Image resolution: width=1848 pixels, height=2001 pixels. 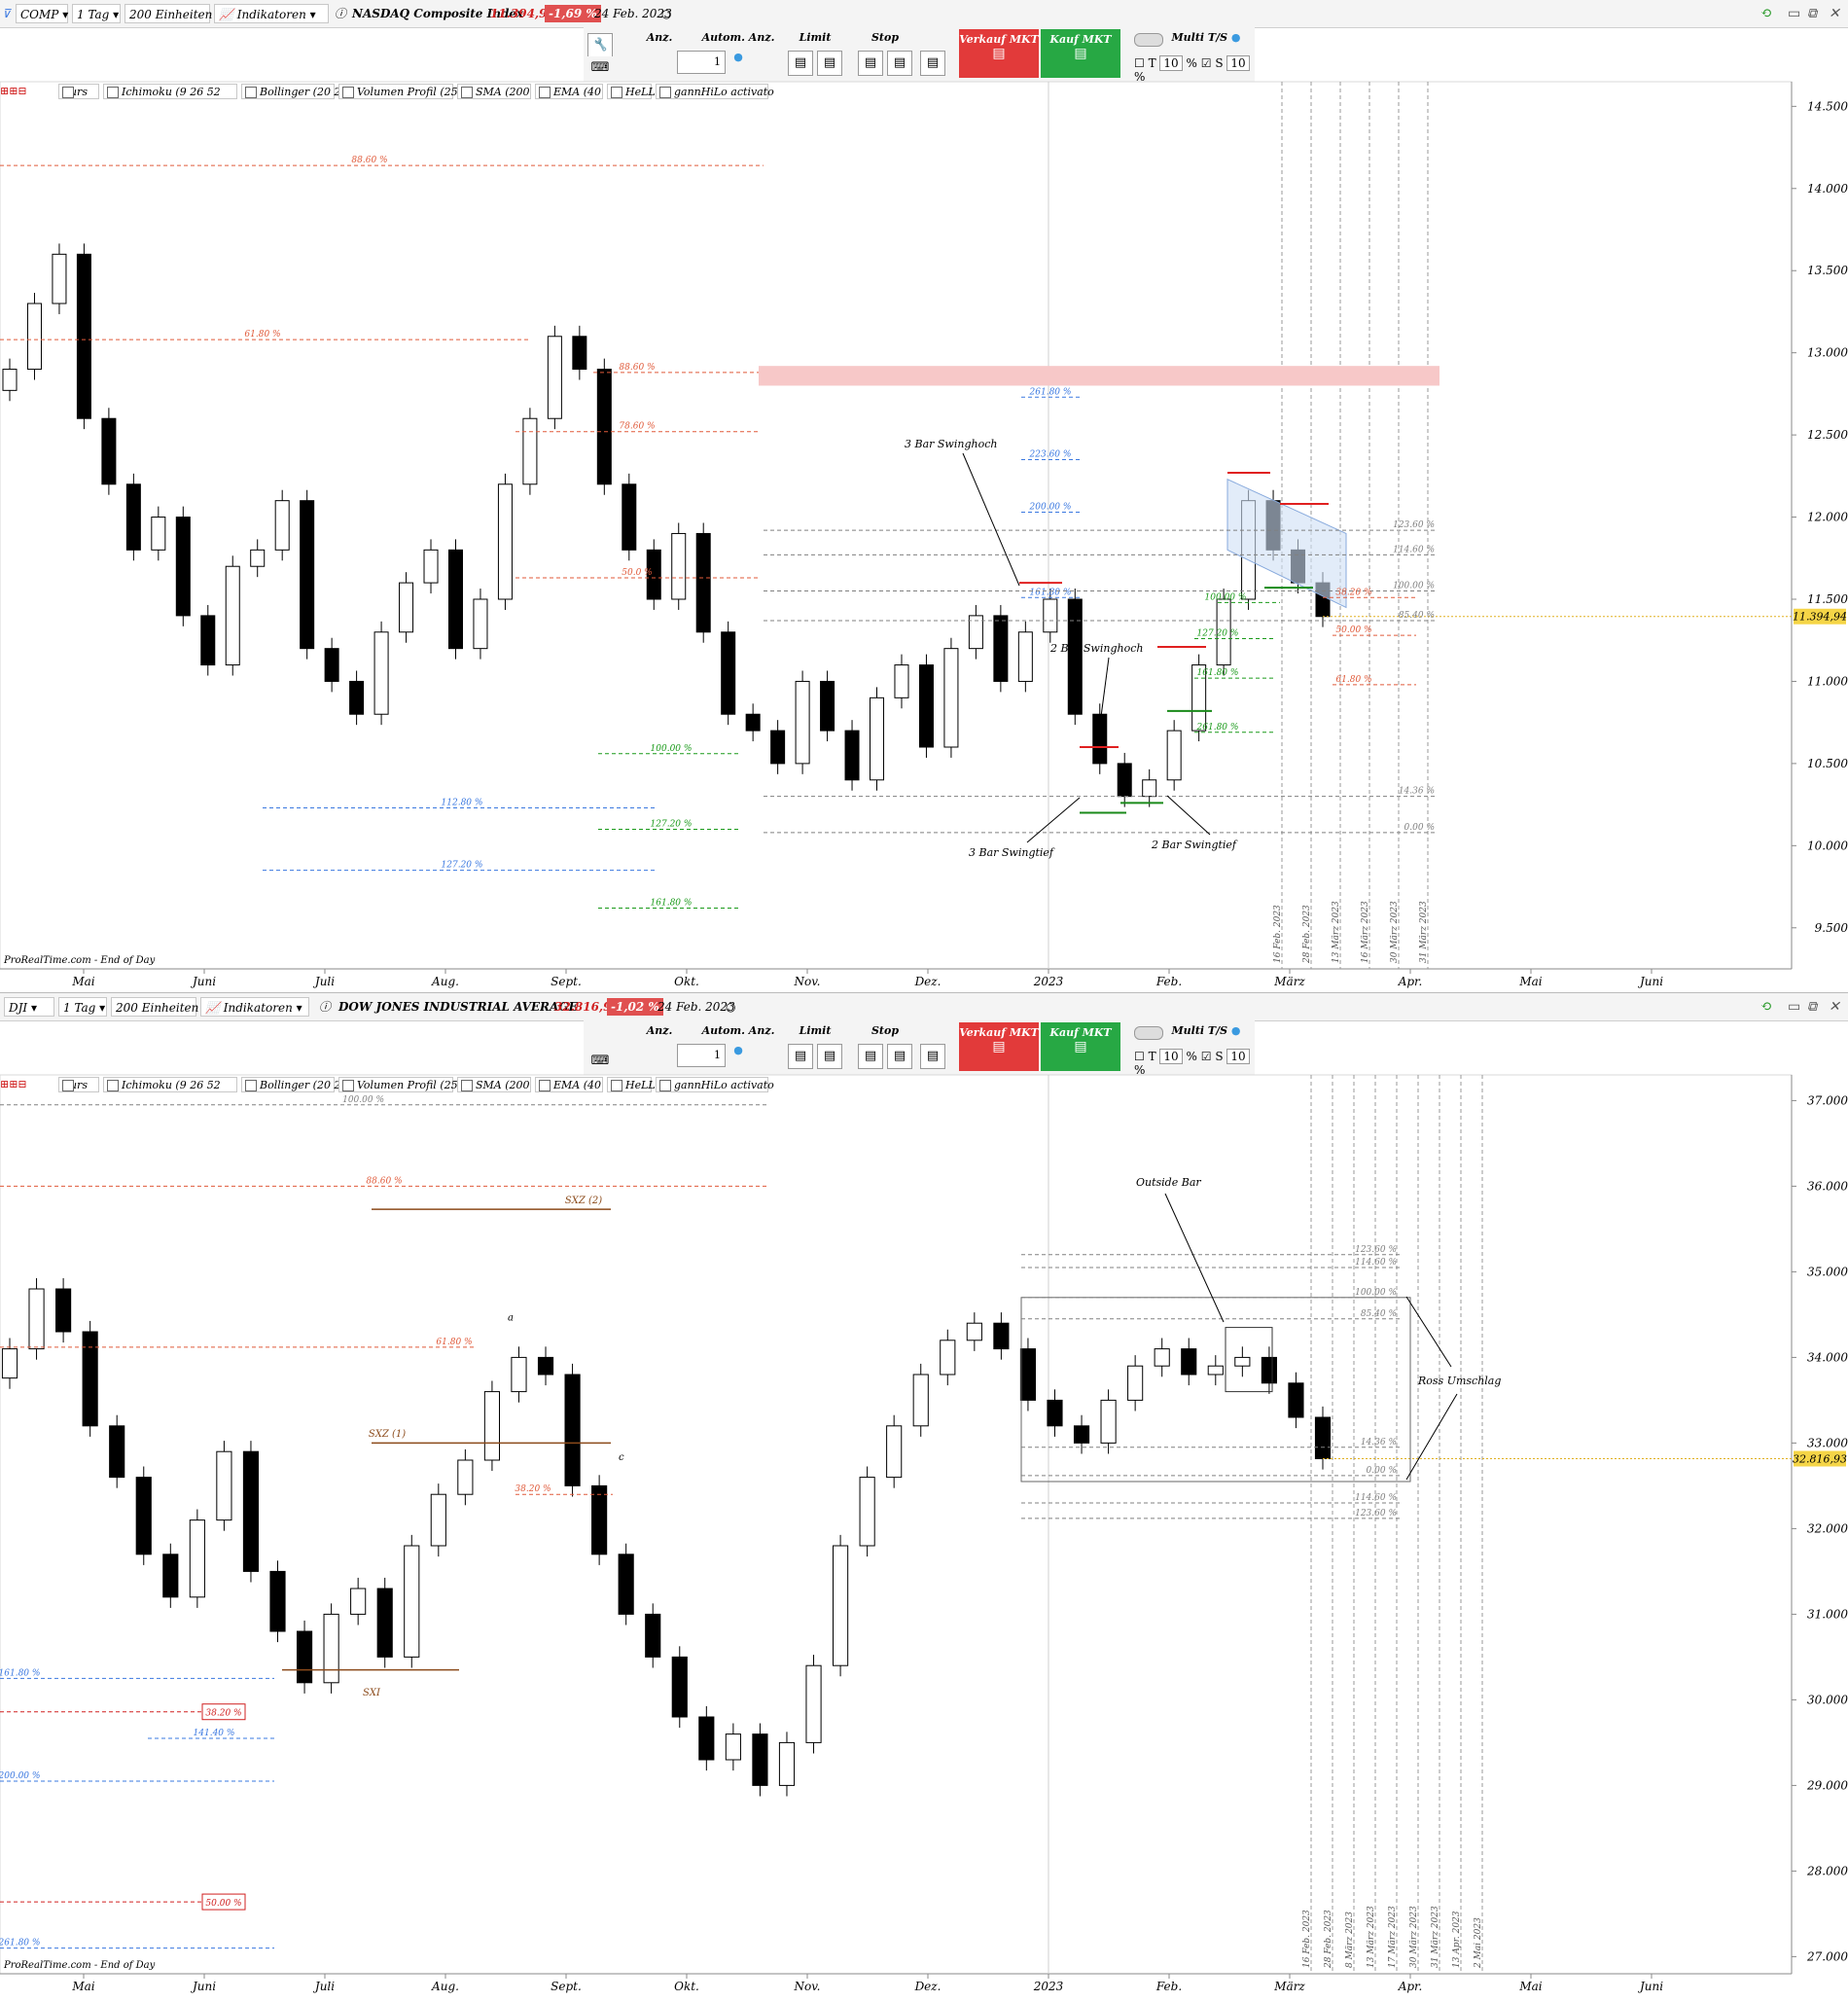 What do you see at coordinates (1650, 981) in the screenshot?
I see `x-tick-label: Juni` at bounding box center [1650, 981].